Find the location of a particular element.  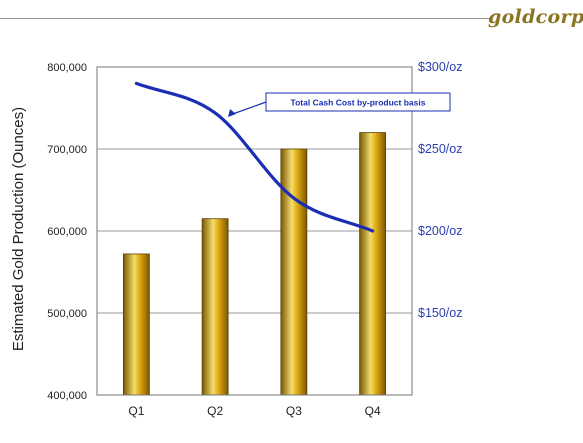

x-tick-label: Q2 is located at coordinates (215, 411).